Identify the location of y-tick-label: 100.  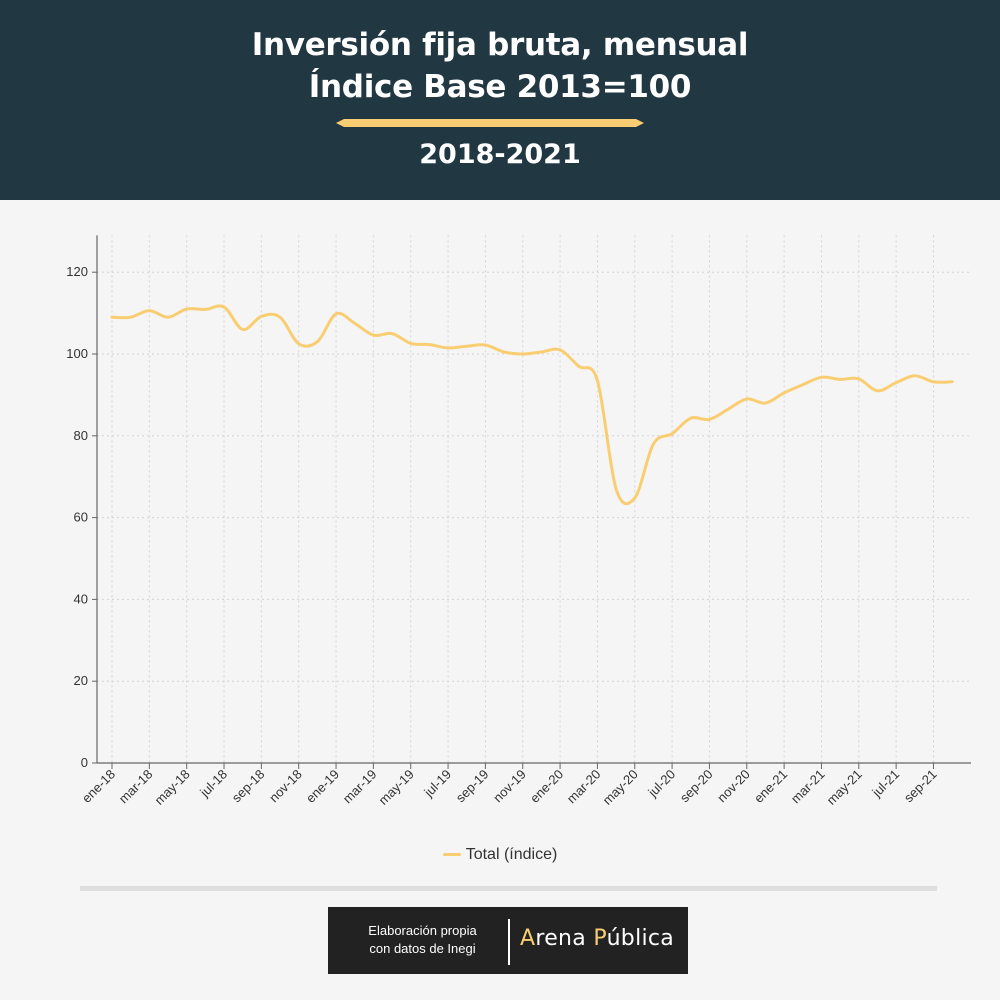
(77, 353).